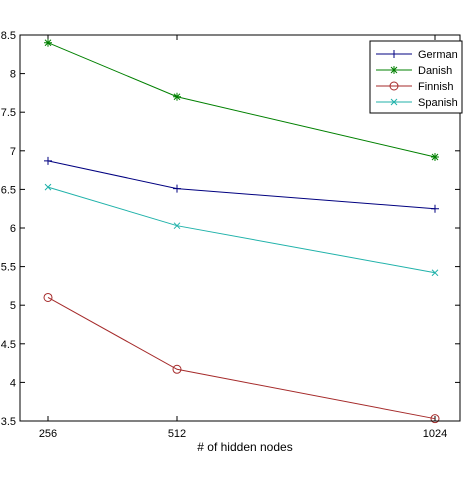 The height and width of the screenshot is (479, 474). What do you see at coordinates (244, 447) in the screenshot?
I see `x-axis-label: # of hidden nodes` at bounding box center [244, 447].